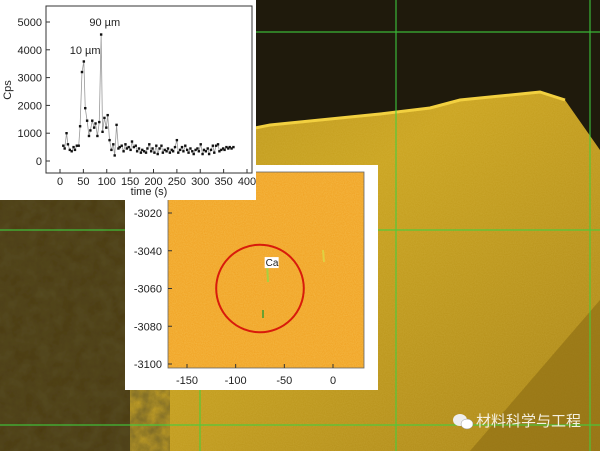  What do you see at coordinates (30, 79) in the screenshot?
I see `y-tick-label: 3000` at bounding box center [30, 79].